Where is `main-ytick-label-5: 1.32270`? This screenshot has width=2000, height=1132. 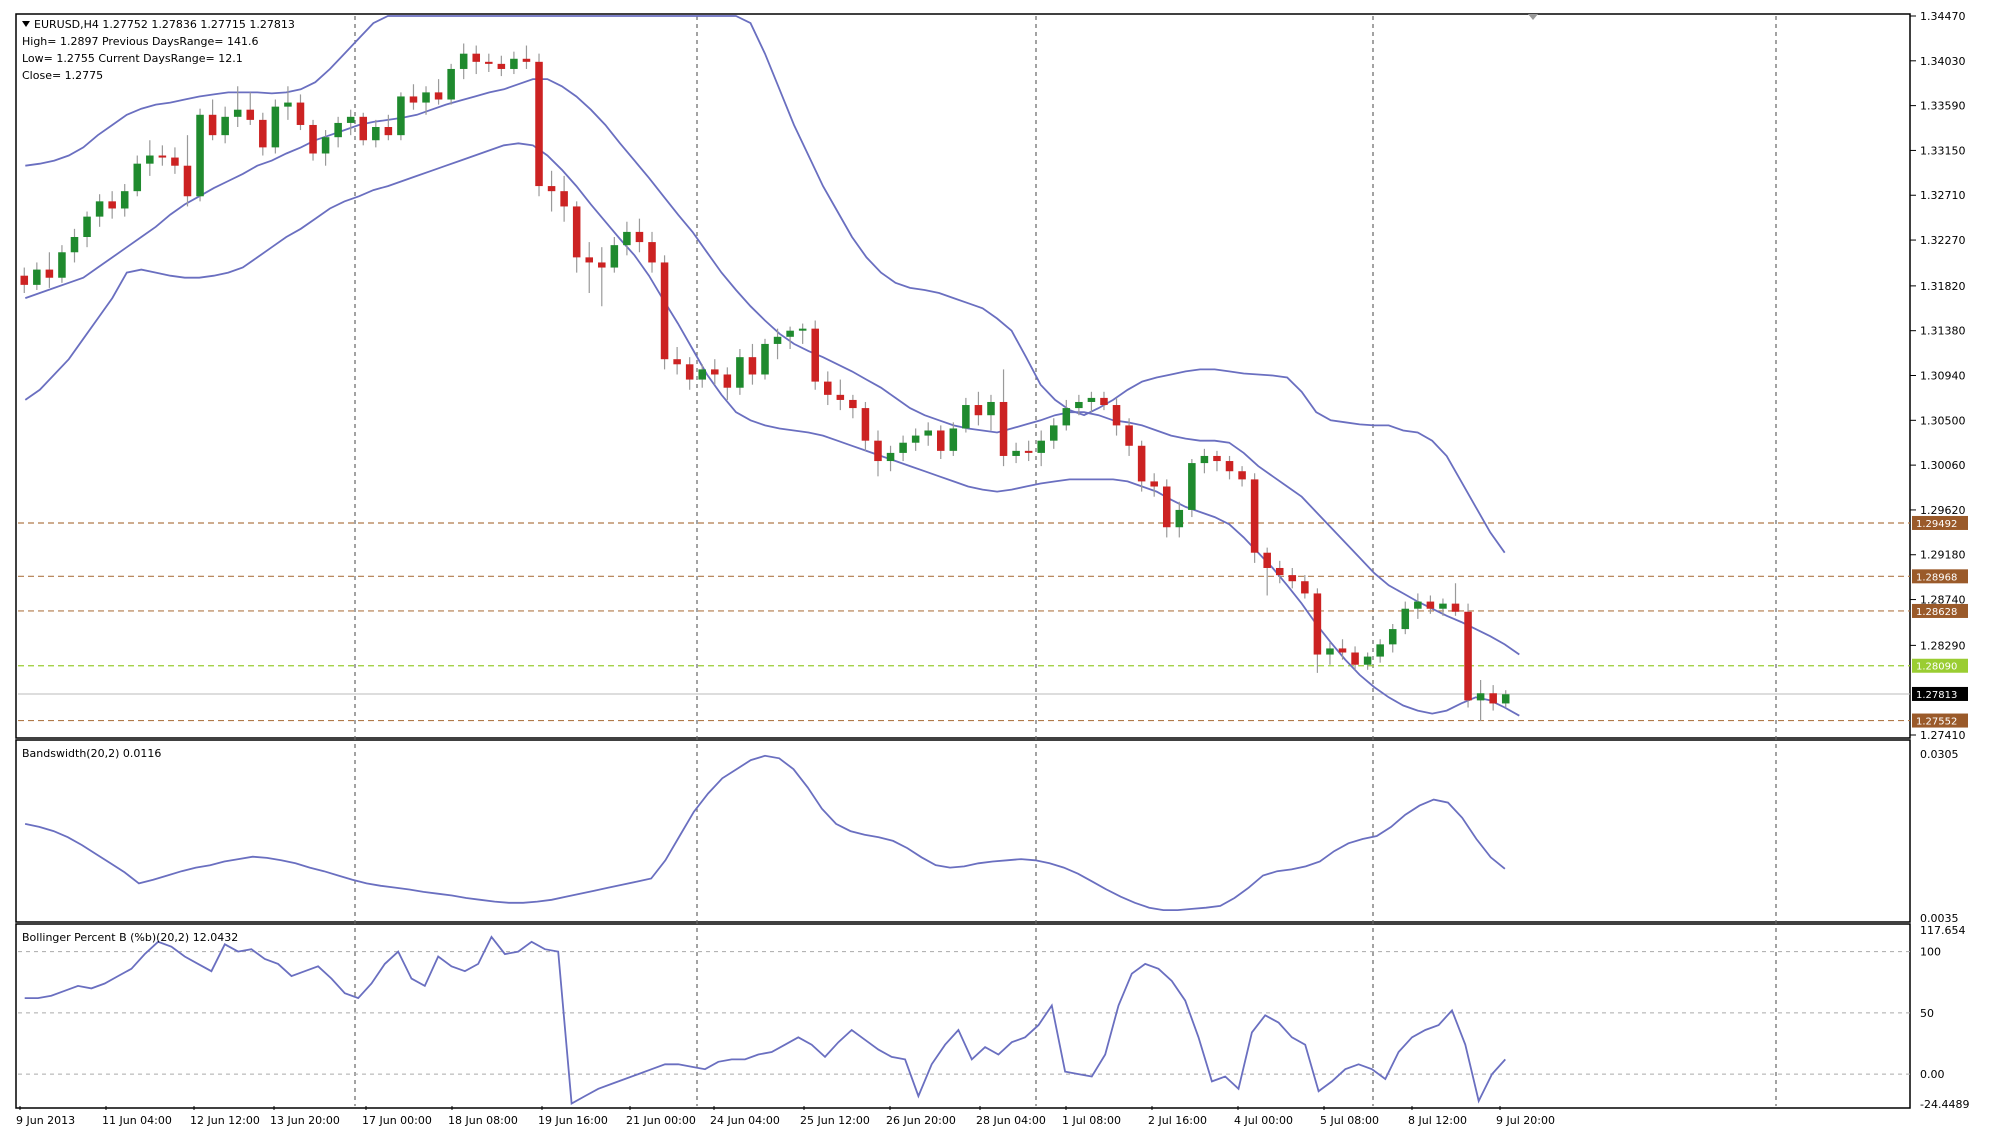 main-ytick-label-5: 1.32270 is located at coordinates (1943, 240).